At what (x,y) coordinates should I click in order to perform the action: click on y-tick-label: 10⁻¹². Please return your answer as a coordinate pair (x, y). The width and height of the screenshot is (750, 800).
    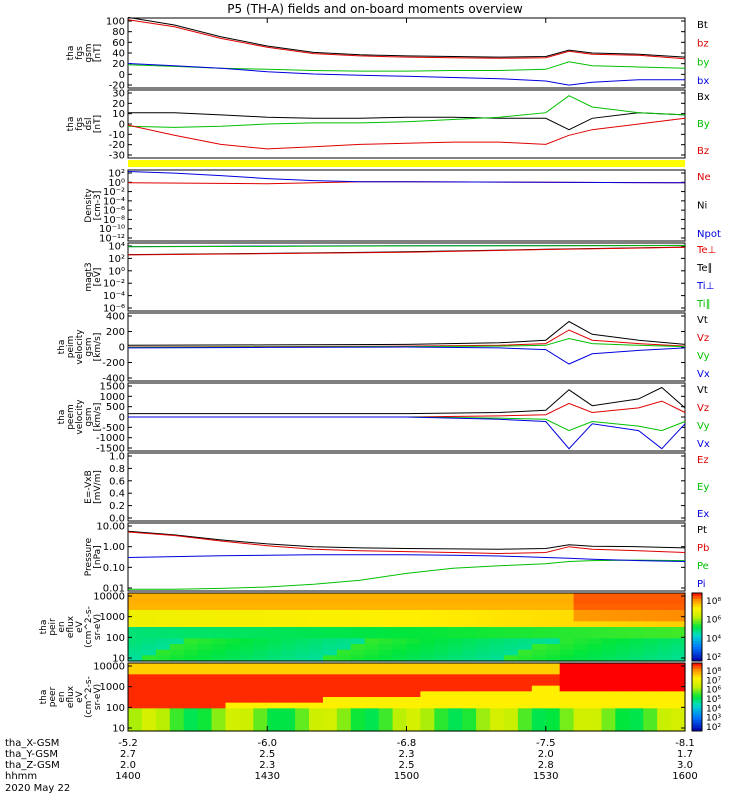
    Looking at the image, I should click on (112, 239).